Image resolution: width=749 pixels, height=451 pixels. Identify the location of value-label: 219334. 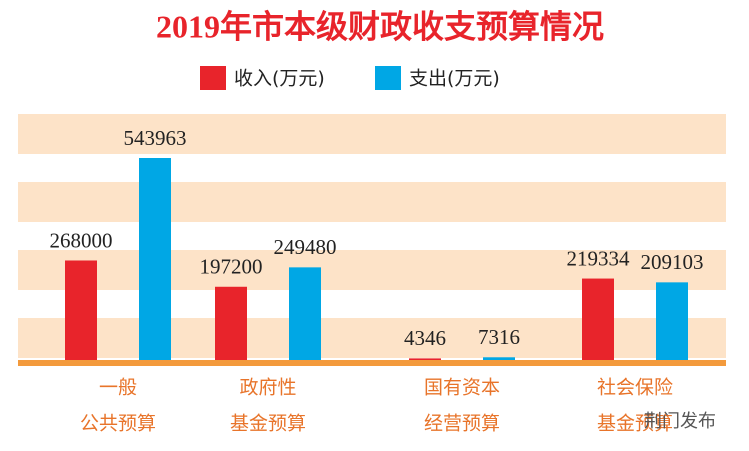
(599, 258).